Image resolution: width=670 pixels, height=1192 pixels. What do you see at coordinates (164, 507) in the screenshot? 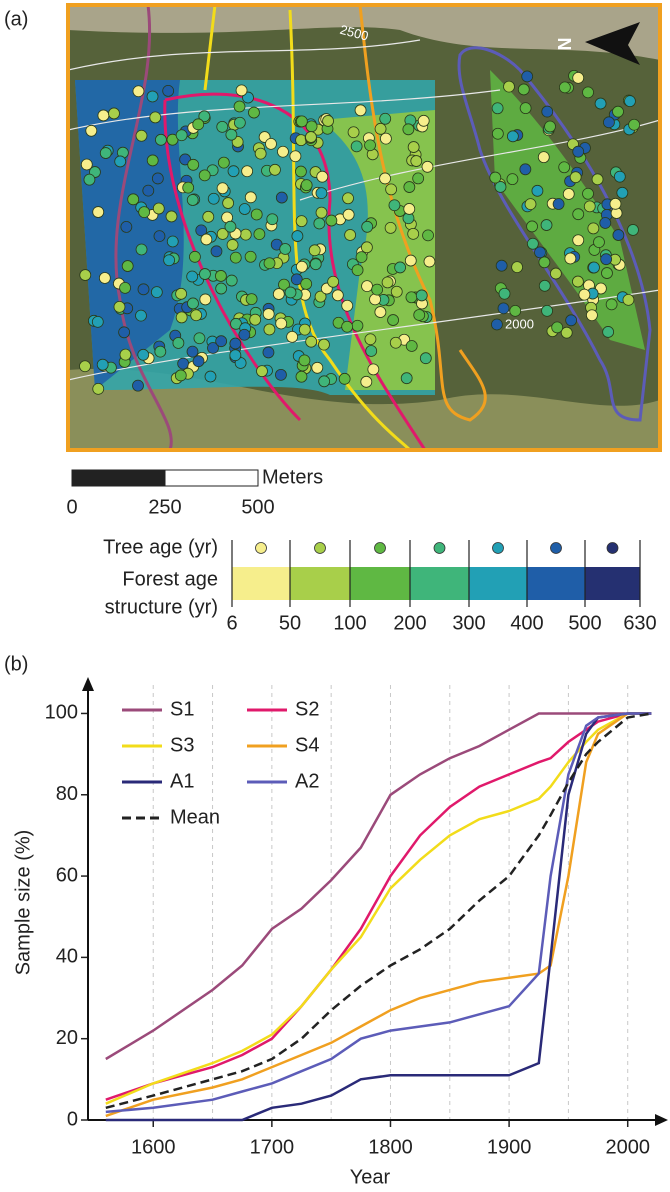
I see `scale-label: 250` at bounding box center [164, 507].